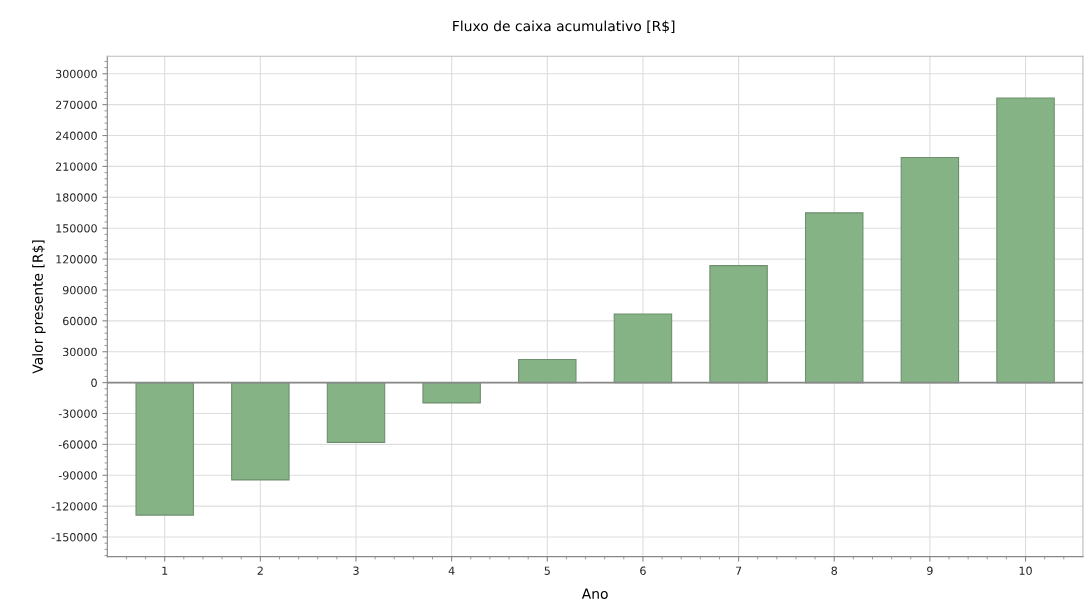 The width and height of the screenshot is (1084, 605). I want to click on y-tick-label: -30000, so click(77, 413).